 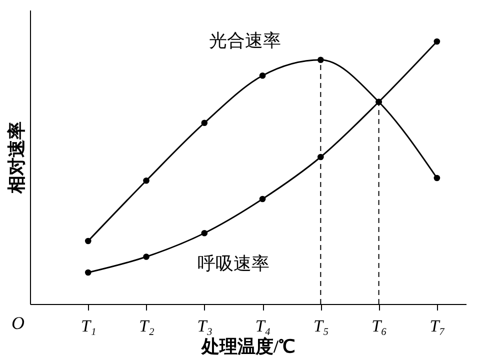 I want to click on x-tick-label: T₃, so click(x=205, y=326).